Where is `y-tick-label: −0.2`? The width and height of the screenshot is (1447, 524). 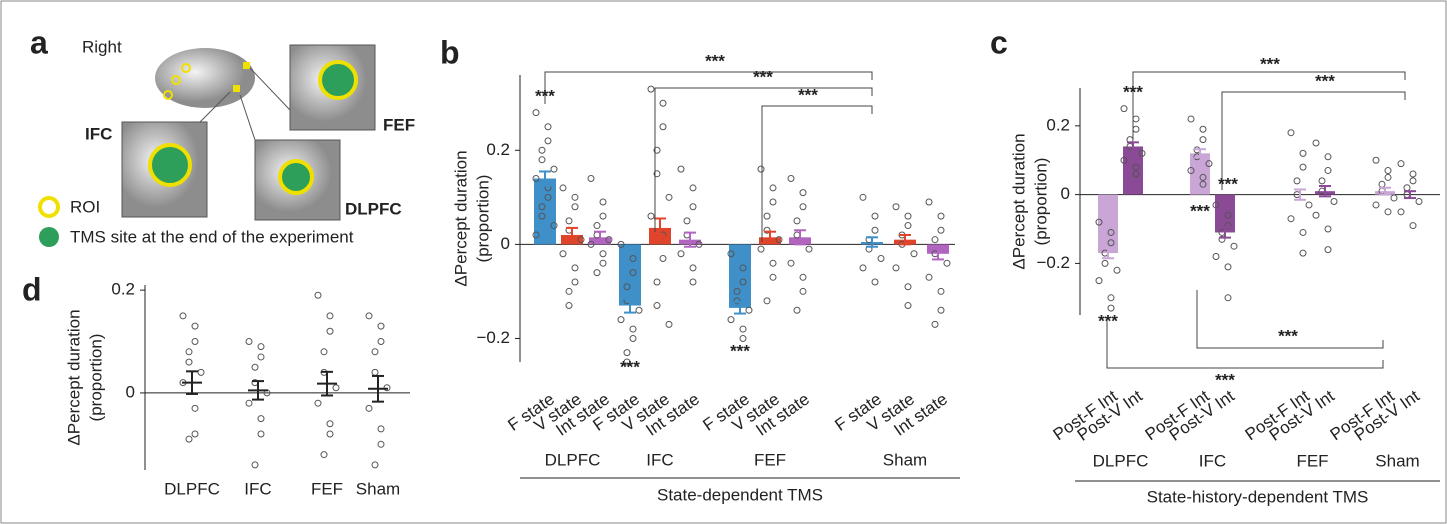
y-tick-label: −0.2 is located at coordinates (1053, 262).